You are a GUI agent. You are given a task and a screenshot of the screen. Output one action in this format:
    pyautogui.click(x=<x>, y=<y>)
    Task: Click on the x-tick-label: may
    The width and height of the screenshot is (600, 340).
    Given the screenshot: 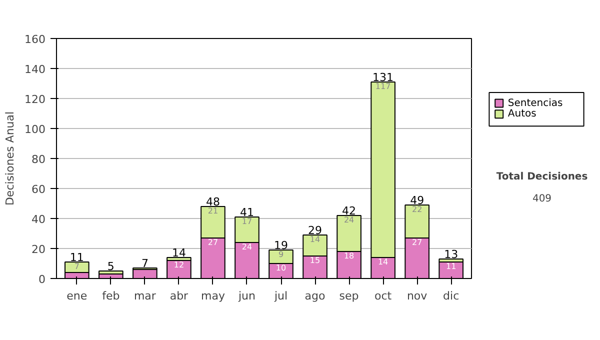 What is the action you would take?
    pyautogui.click(x=213, y=296)
    